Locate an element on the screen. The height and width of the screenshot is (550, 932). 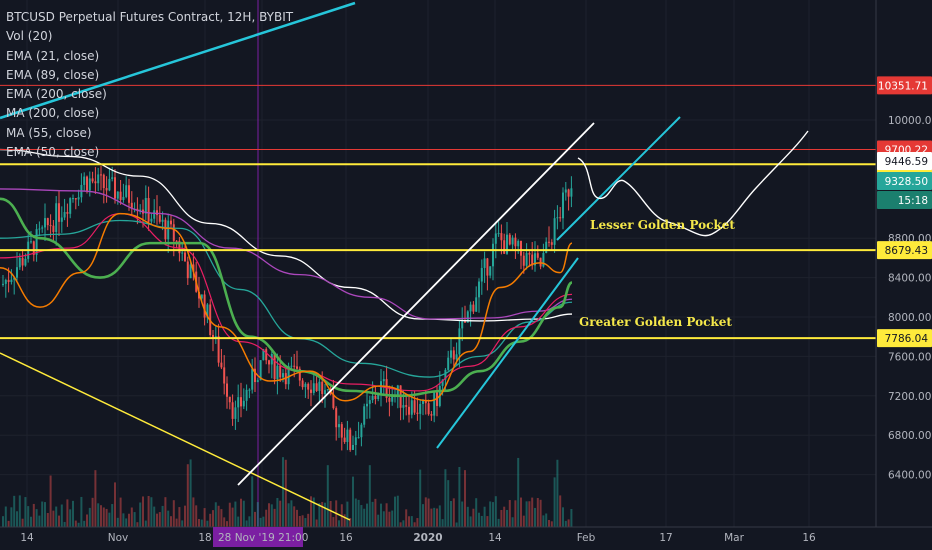
time-axis is located at coordinates (466, 538).